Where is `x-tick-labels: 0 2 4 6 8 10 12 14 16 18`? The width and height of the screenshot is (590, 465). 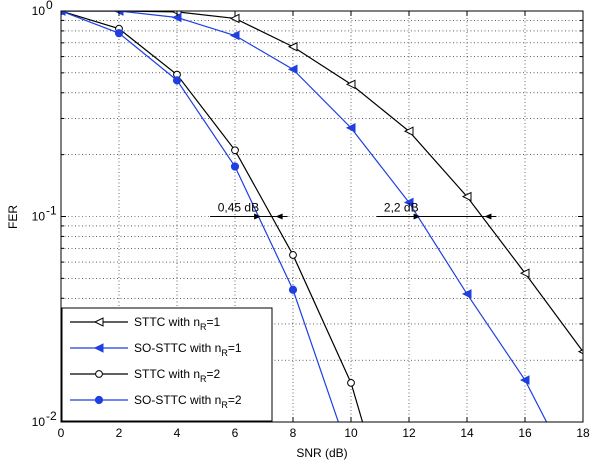 x-tick-labels: 0 2 4 6 8 10 12 14 16 18 is located at coordinates (324, 433).